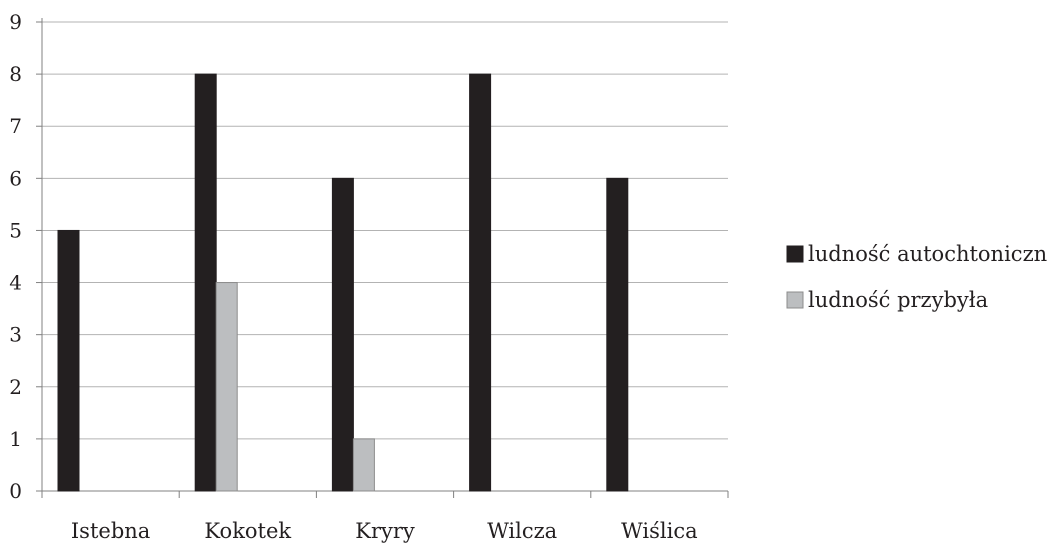 The height and width of the screenshot is (544, 1048). What do you see at coordinates (15, 22) in the screenshot?
I see `y-tick-label: 9` at bounding box center [15, 22].